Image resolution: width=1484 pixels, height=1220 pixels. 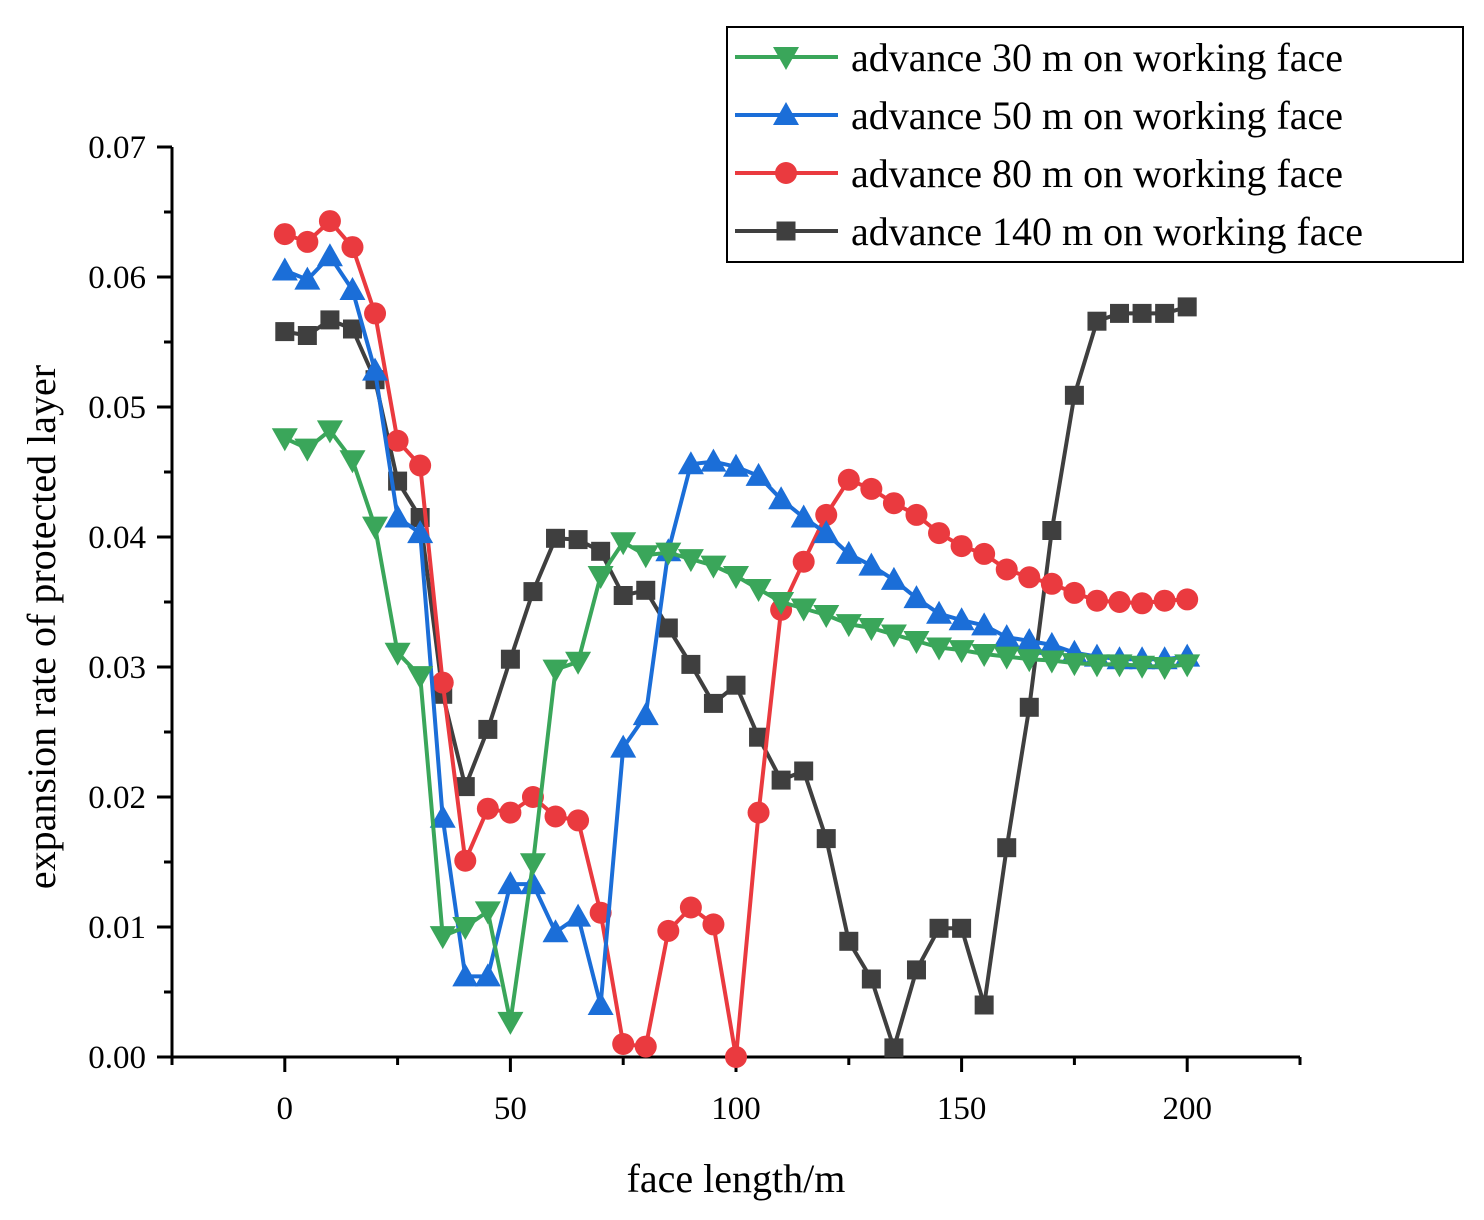 I want to click on y-tick-label: 0.01, so click(x=117, y=928).